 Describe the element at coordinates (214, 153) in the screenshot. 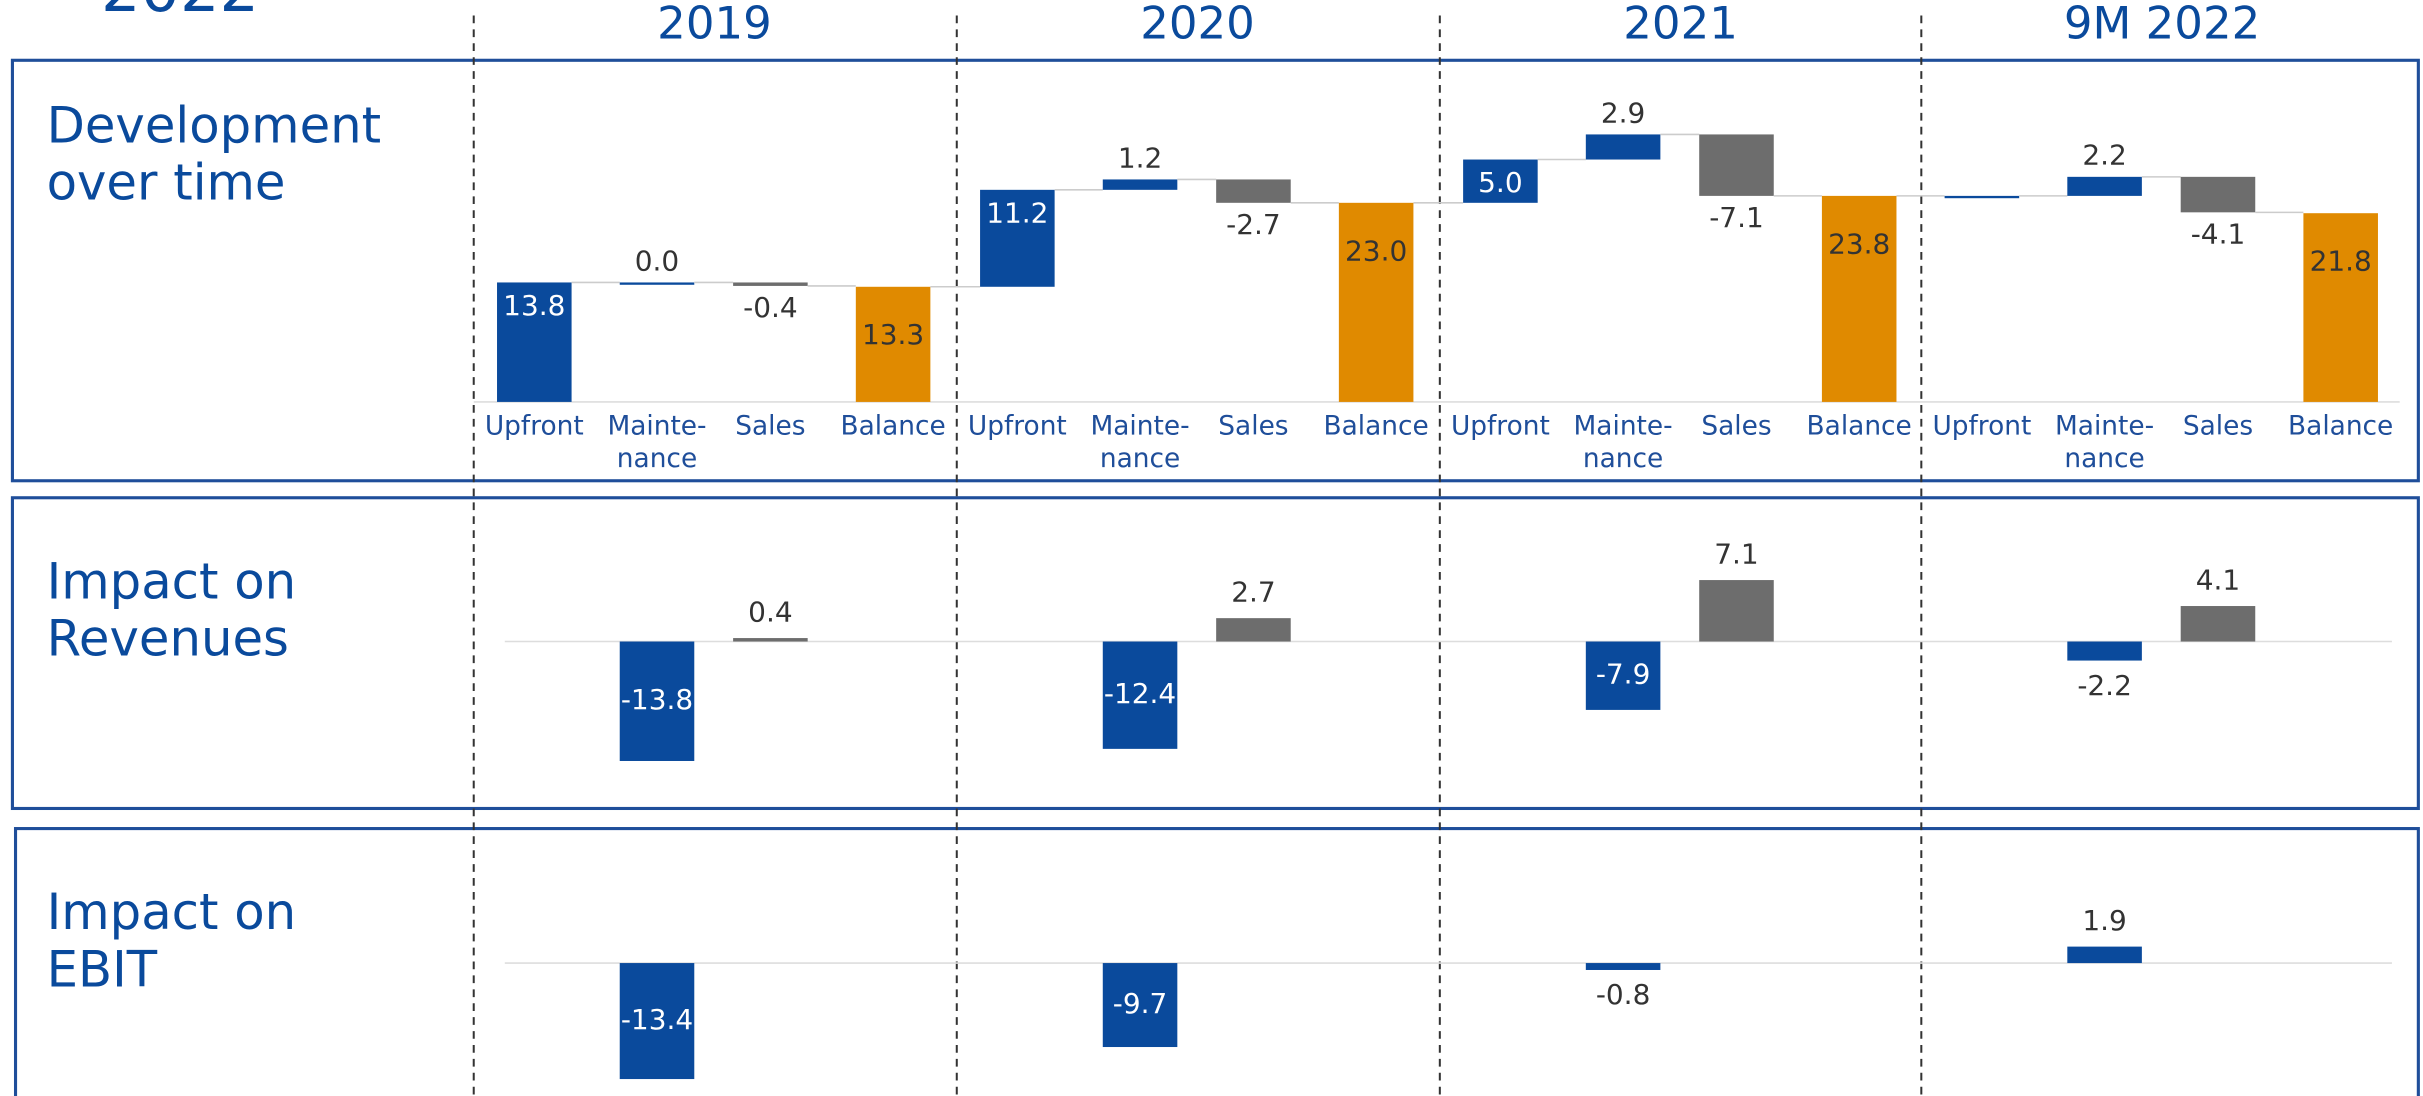

I see `panel-title: Development over time` at that location.